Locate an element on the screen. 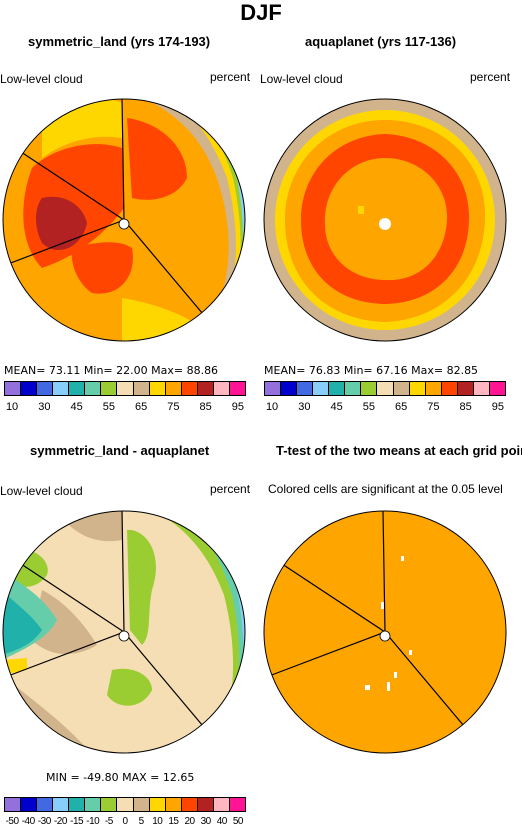 Image resolution: width=522 pixels, height=830 pixels. panel-2-stats: MEAN= 76.83 Min= 67.16 Max= 82.85 is located at coordinates (371, 370).